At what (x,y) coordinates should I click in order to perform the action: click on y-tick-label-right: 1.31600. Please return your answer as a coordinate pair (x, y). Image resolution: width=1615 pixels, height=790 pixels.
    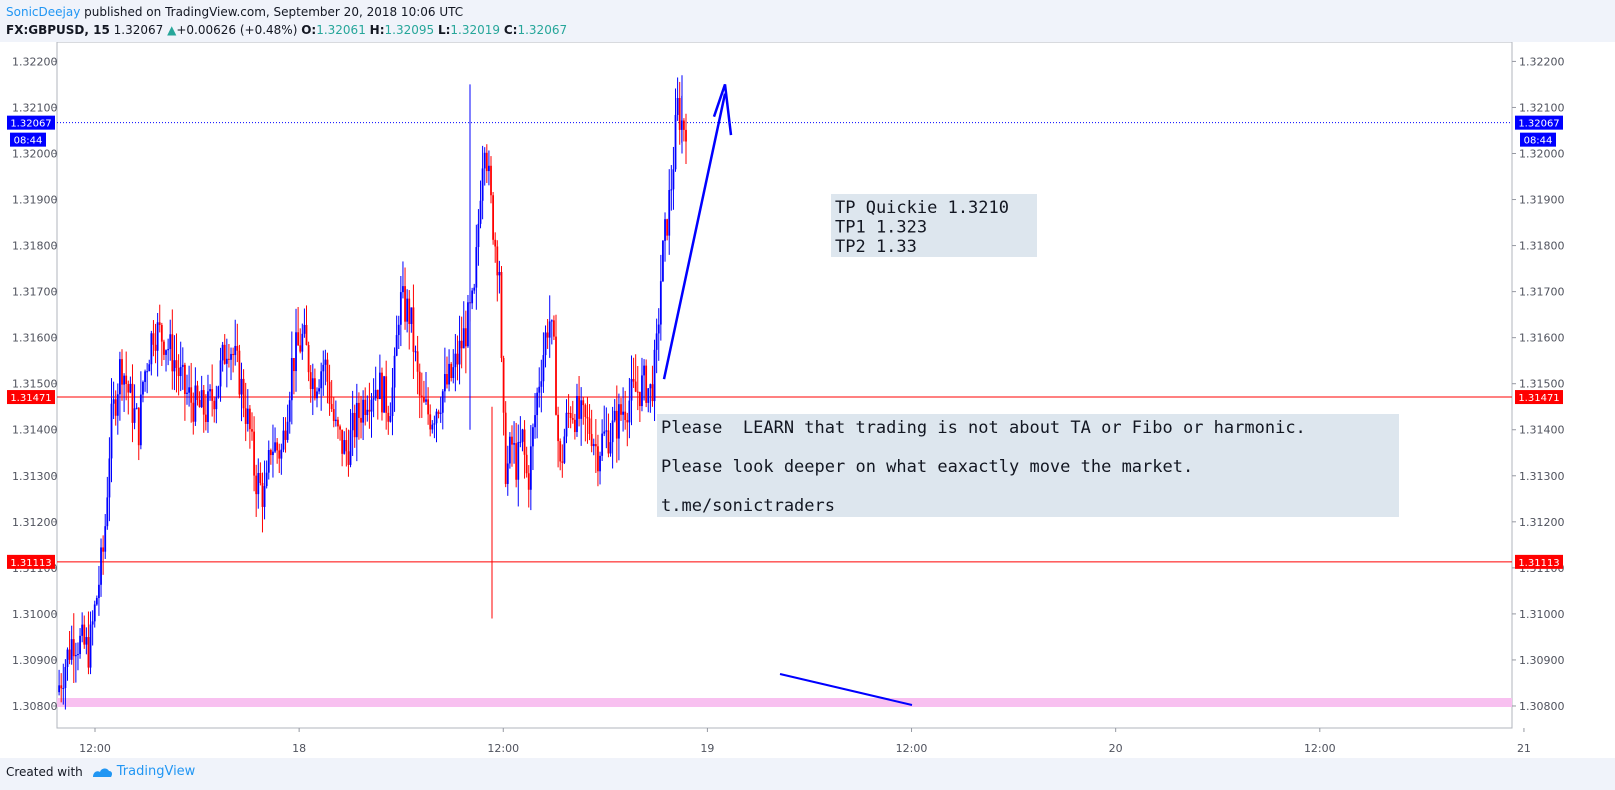
    Looking at the image, I should click on (1542, 338).